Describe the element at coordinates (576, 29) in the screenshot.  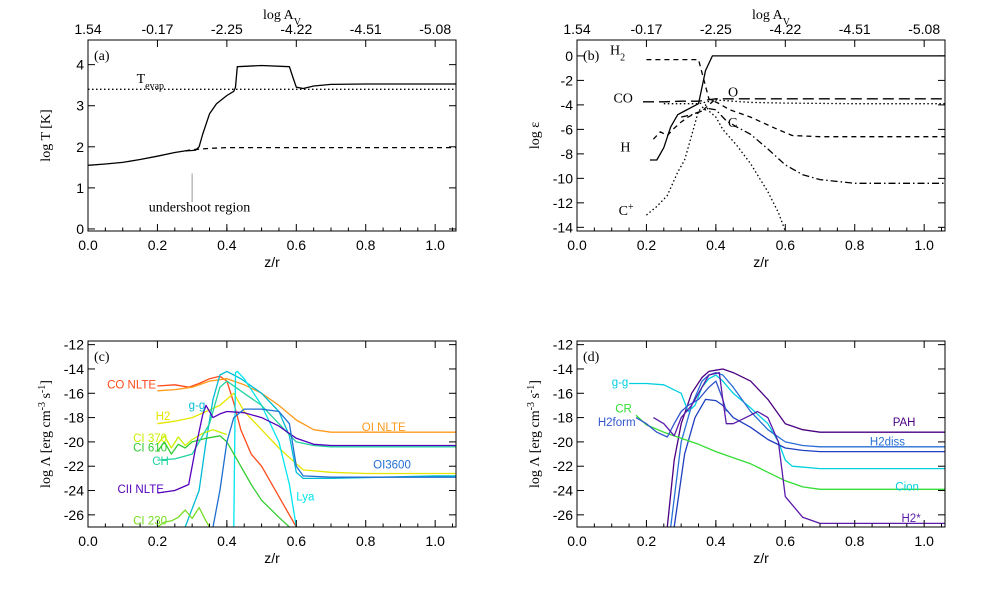
I see `top-tick-label: 1.54` at that location.